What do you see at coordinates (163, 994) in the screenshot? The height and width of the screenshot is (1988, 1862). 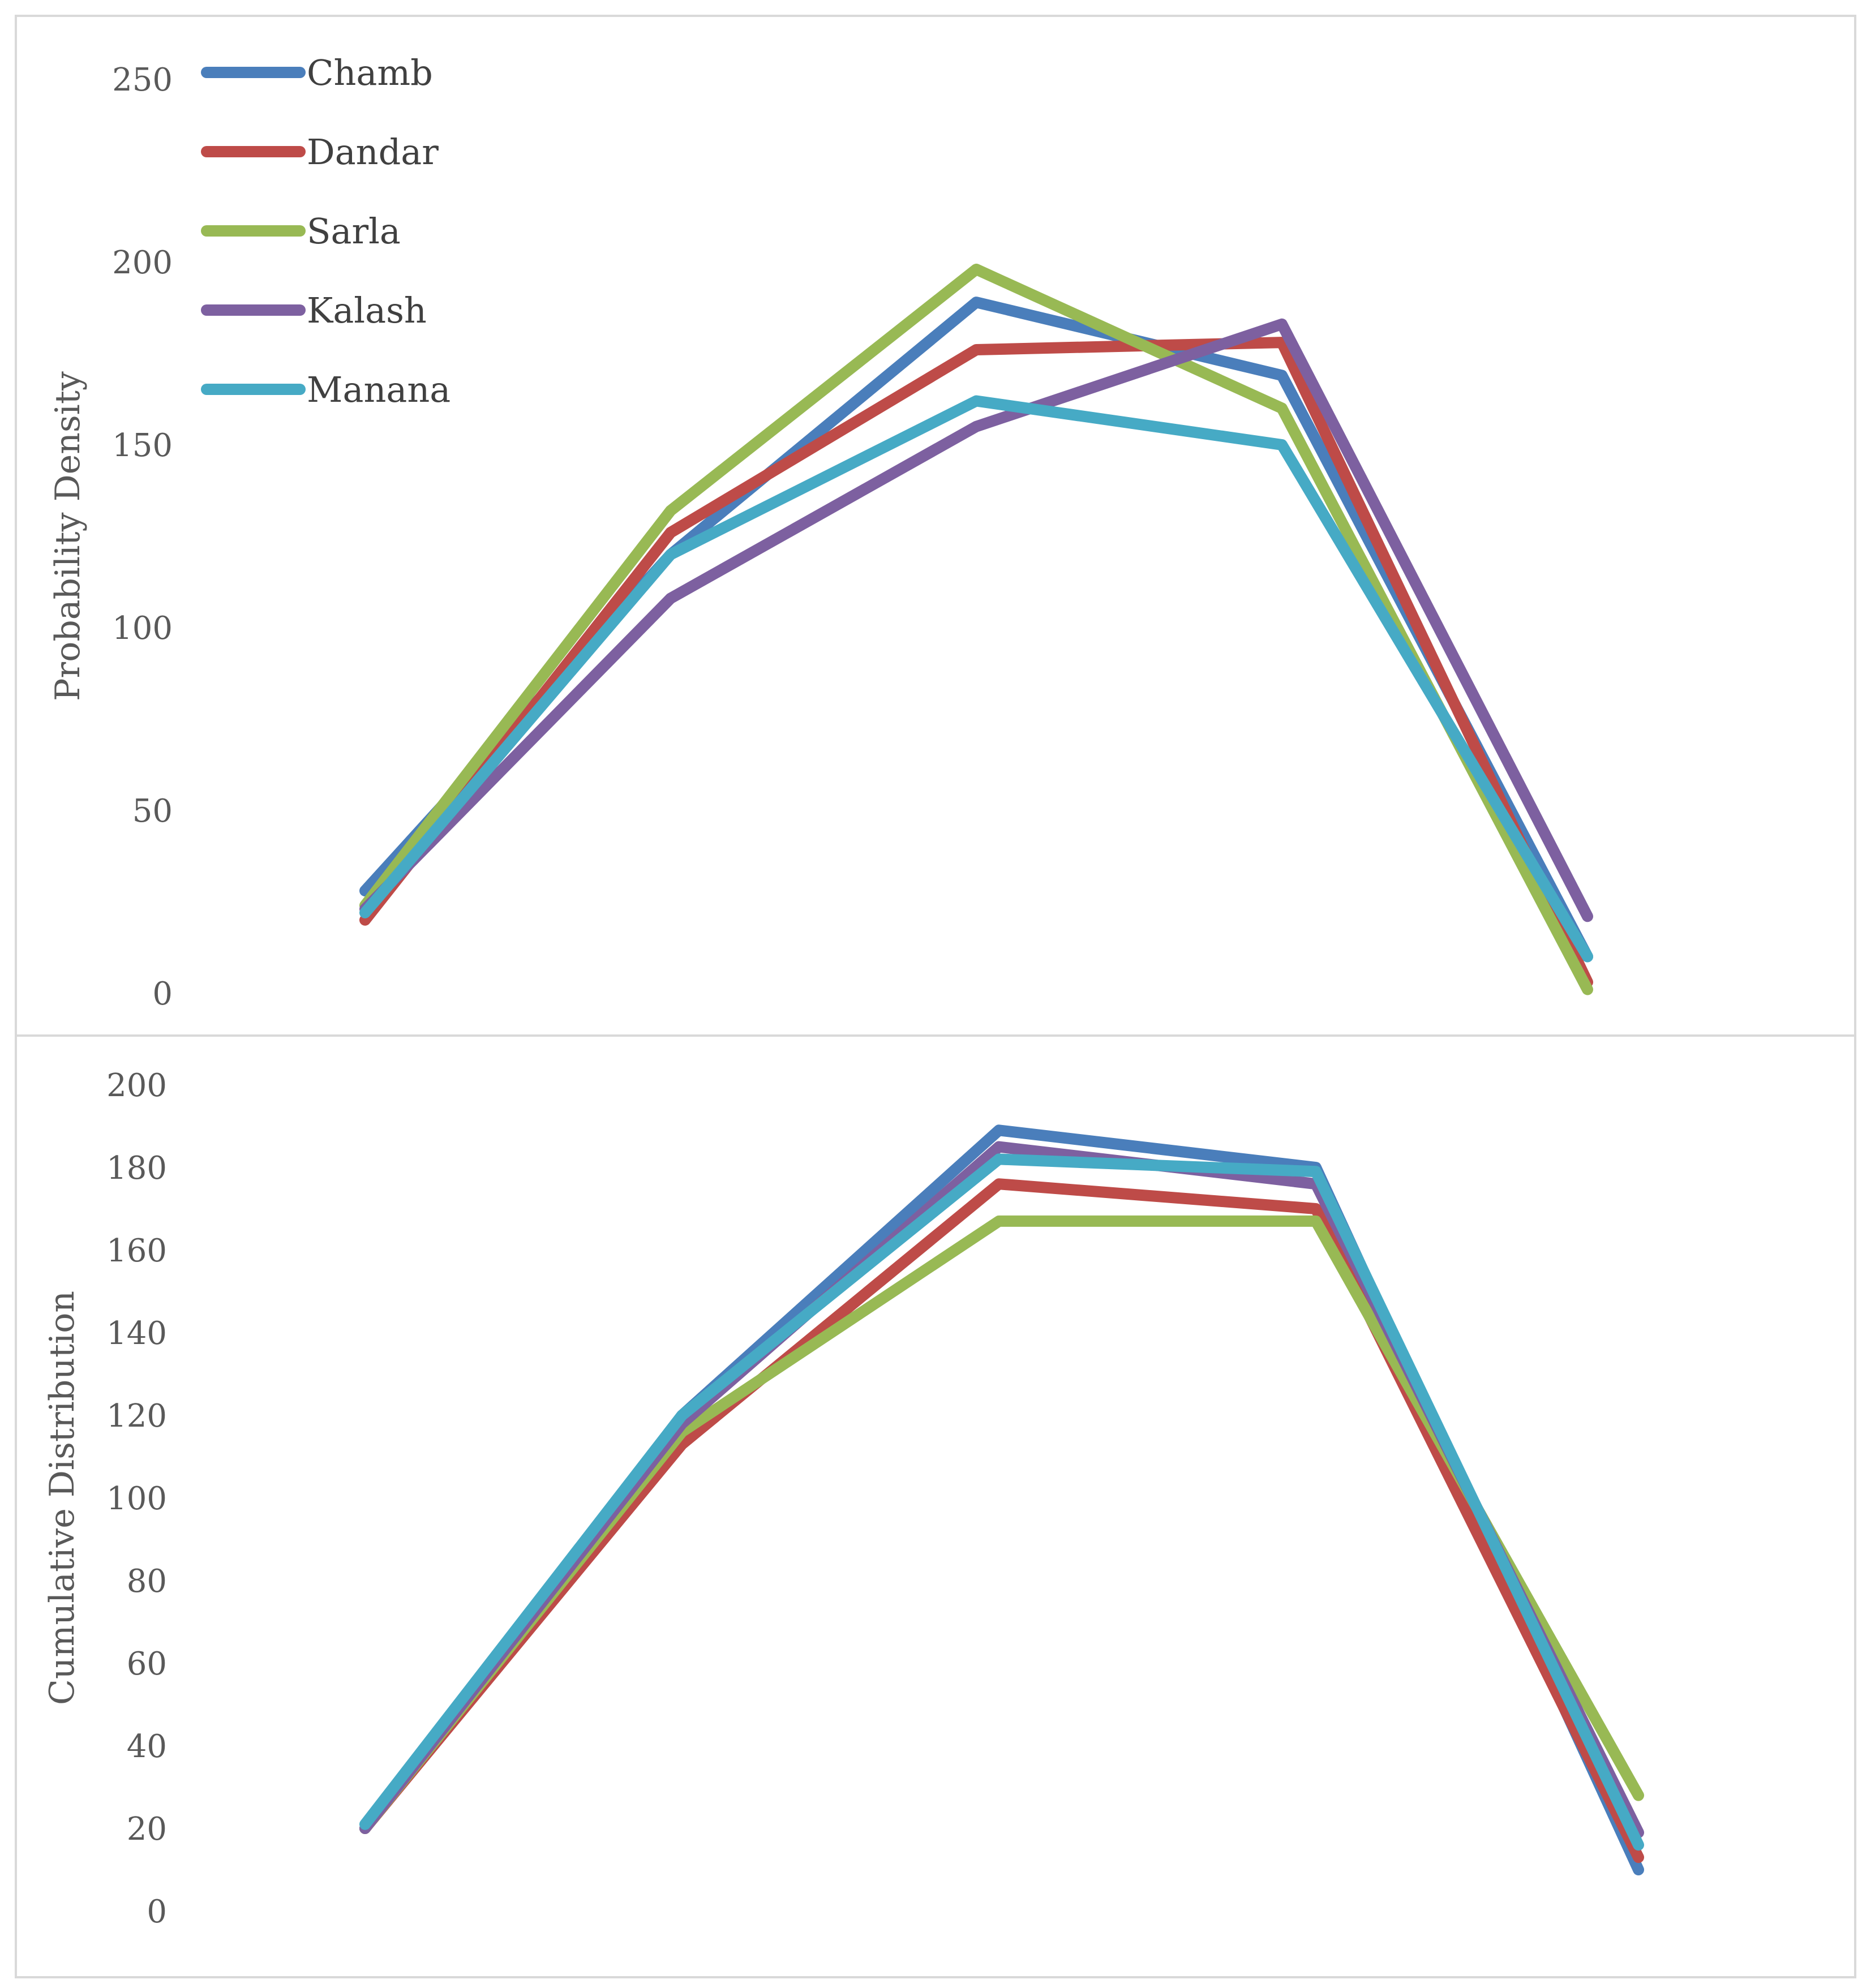 I see `density-y-tick-label: 0` at bounding box center [163, 994].